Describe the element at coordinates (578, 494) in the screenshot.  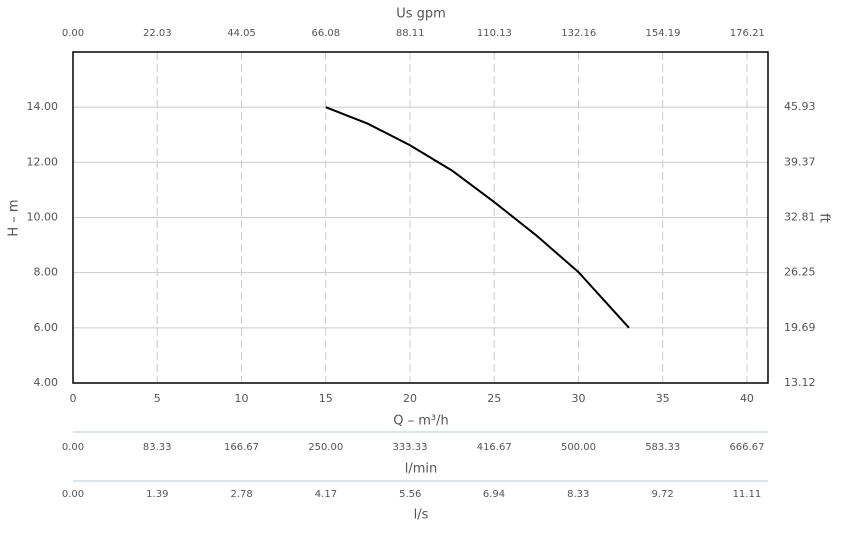
I see `x-tick-label: 8.33` at that location.